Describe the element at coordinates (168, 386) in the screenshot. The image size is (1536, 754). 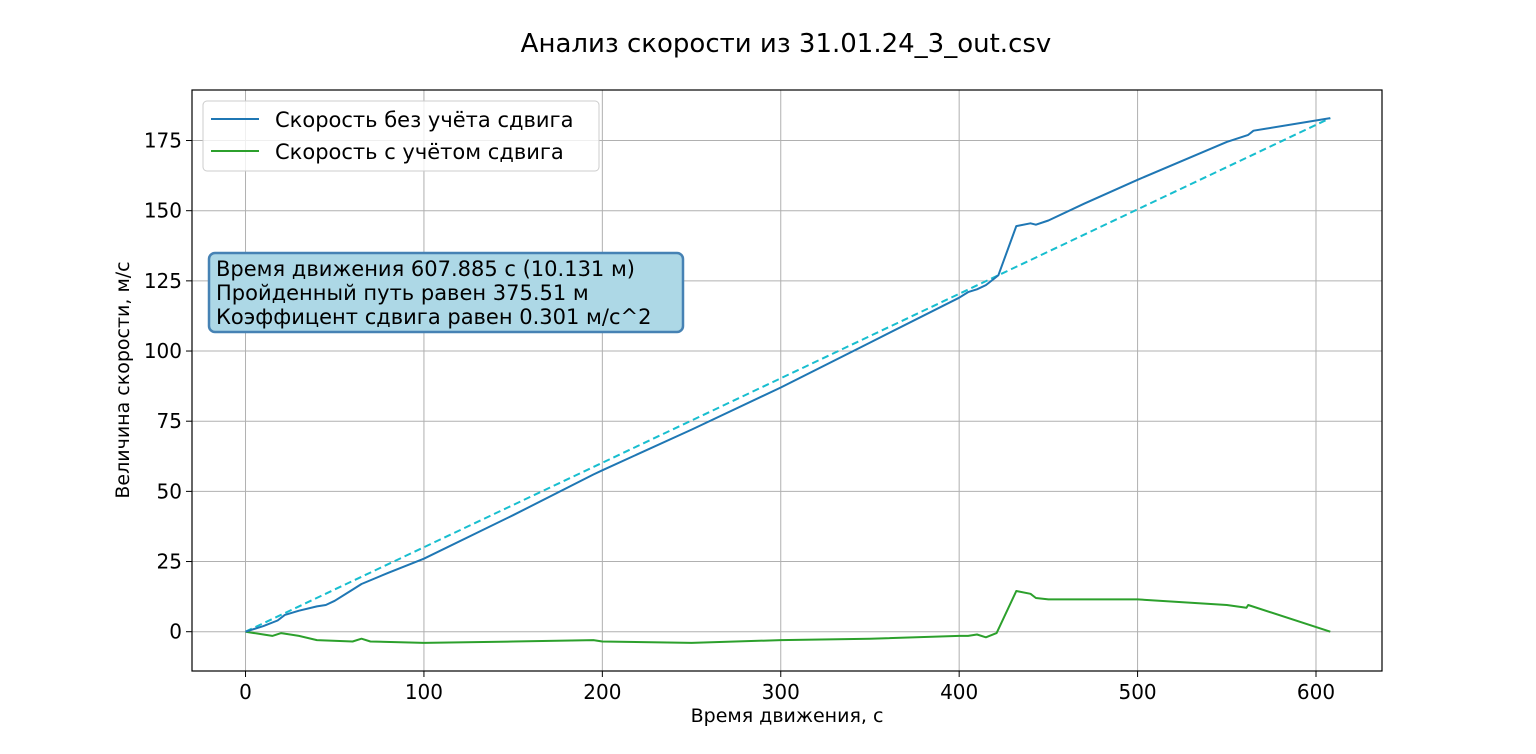
I see `y-axis-ticks: 0 25 50 75 100 125 150 175` at that location.